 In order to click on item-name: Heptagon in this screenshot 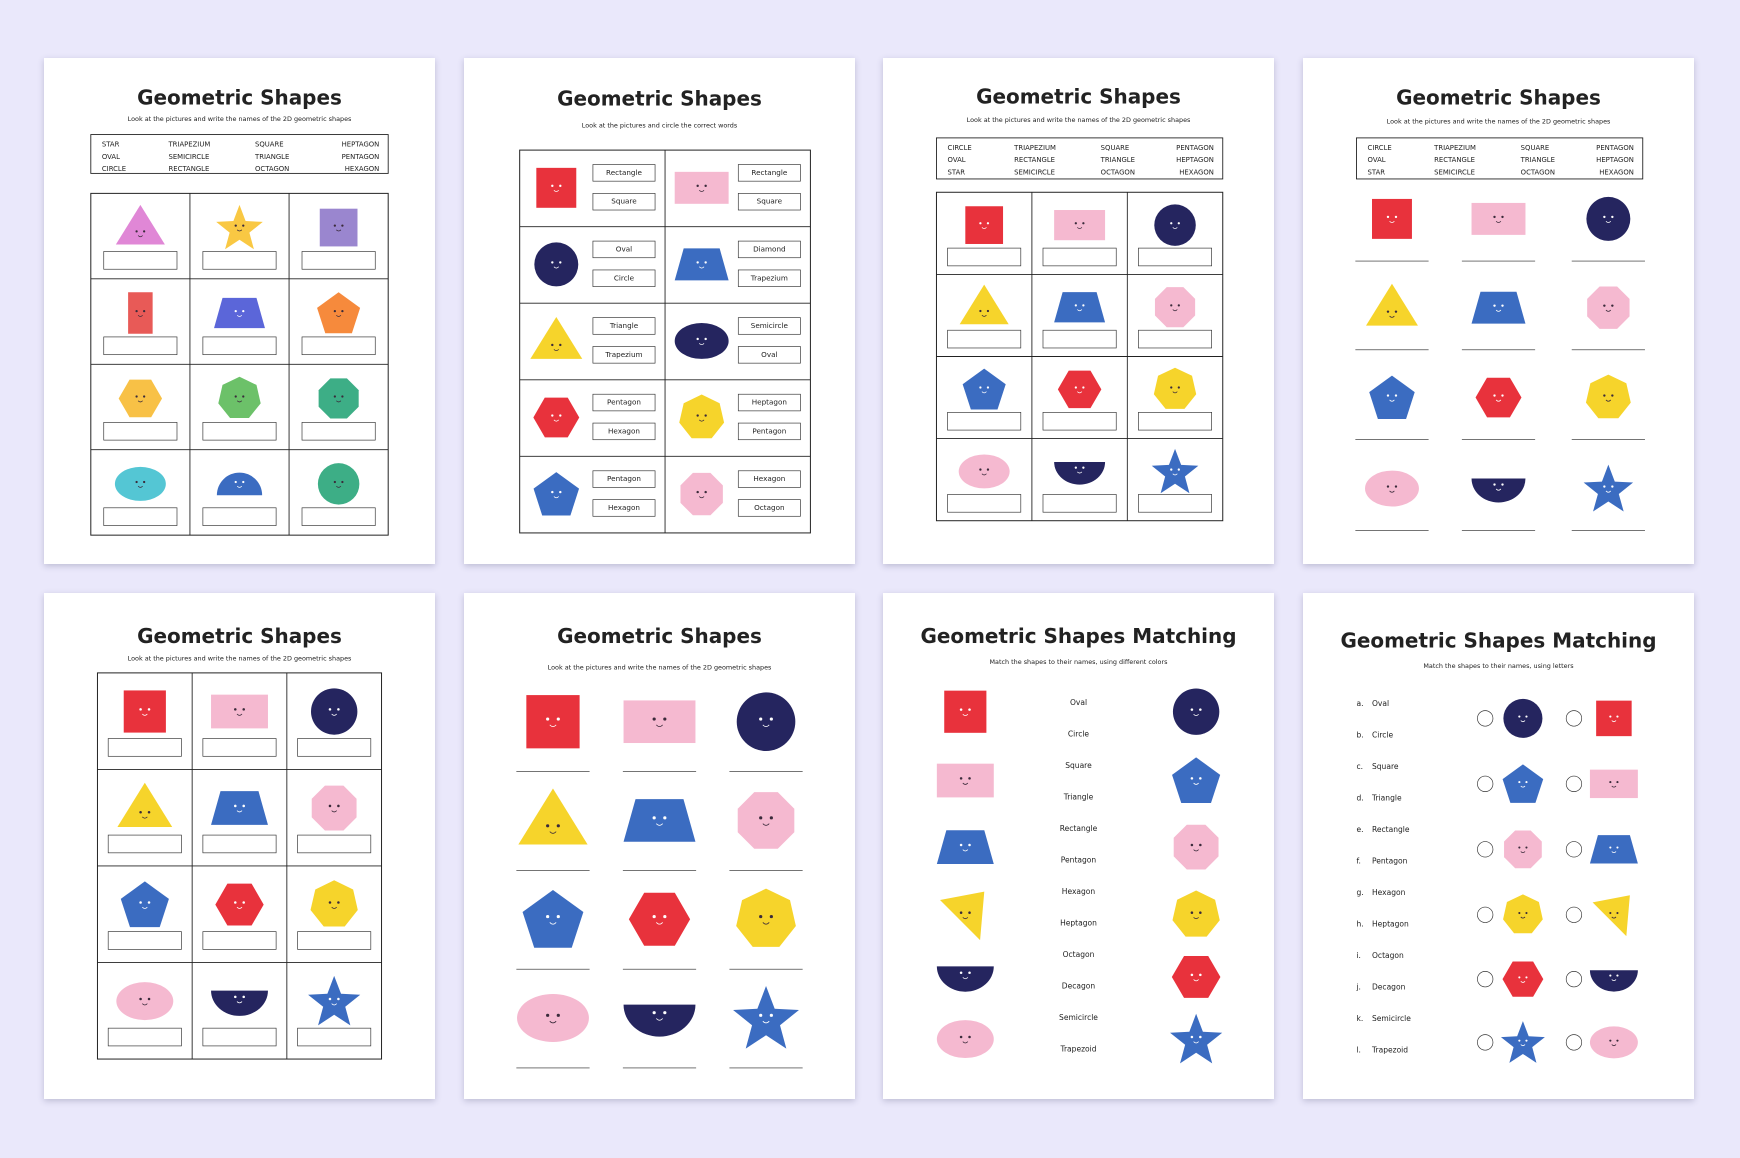, I will do `click(1390, 924)`.